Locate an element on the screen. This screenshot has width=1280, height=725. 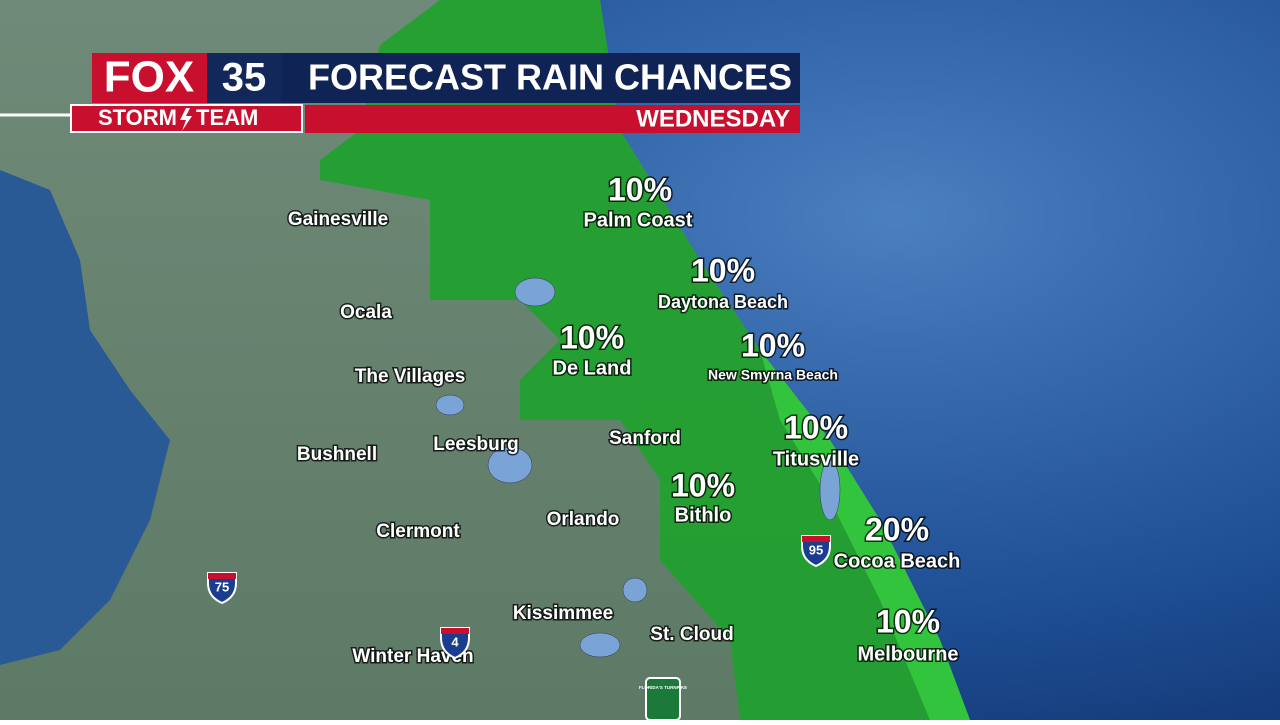
logo: FOX is located at coordinates (149, 77).